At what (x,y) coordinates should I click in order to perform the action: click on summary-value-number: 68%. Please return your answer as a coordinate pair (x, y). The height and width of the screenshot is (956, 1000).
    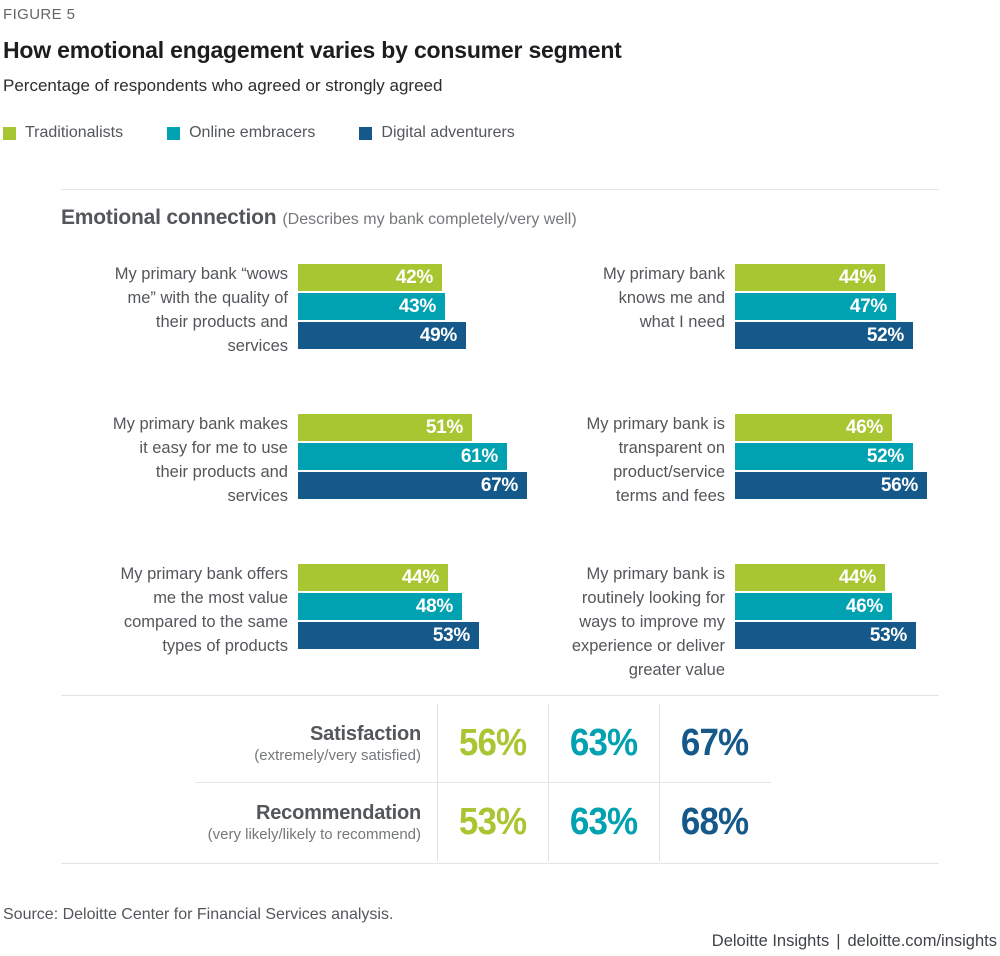
    Looking at the image, I should click on (715, 821).